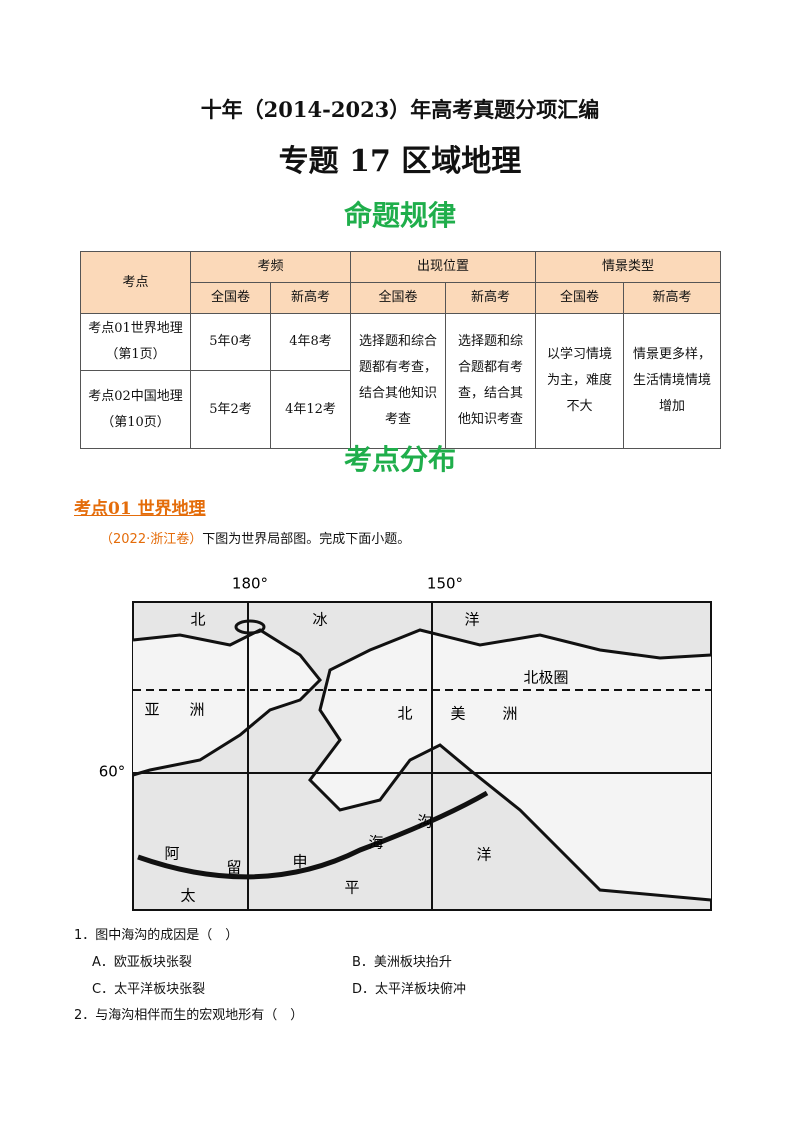 Image resolution: width=800 pixels, height=1132 pixels. I want to click on topic-heading: 考点01 世界地理, so click(140, 509).